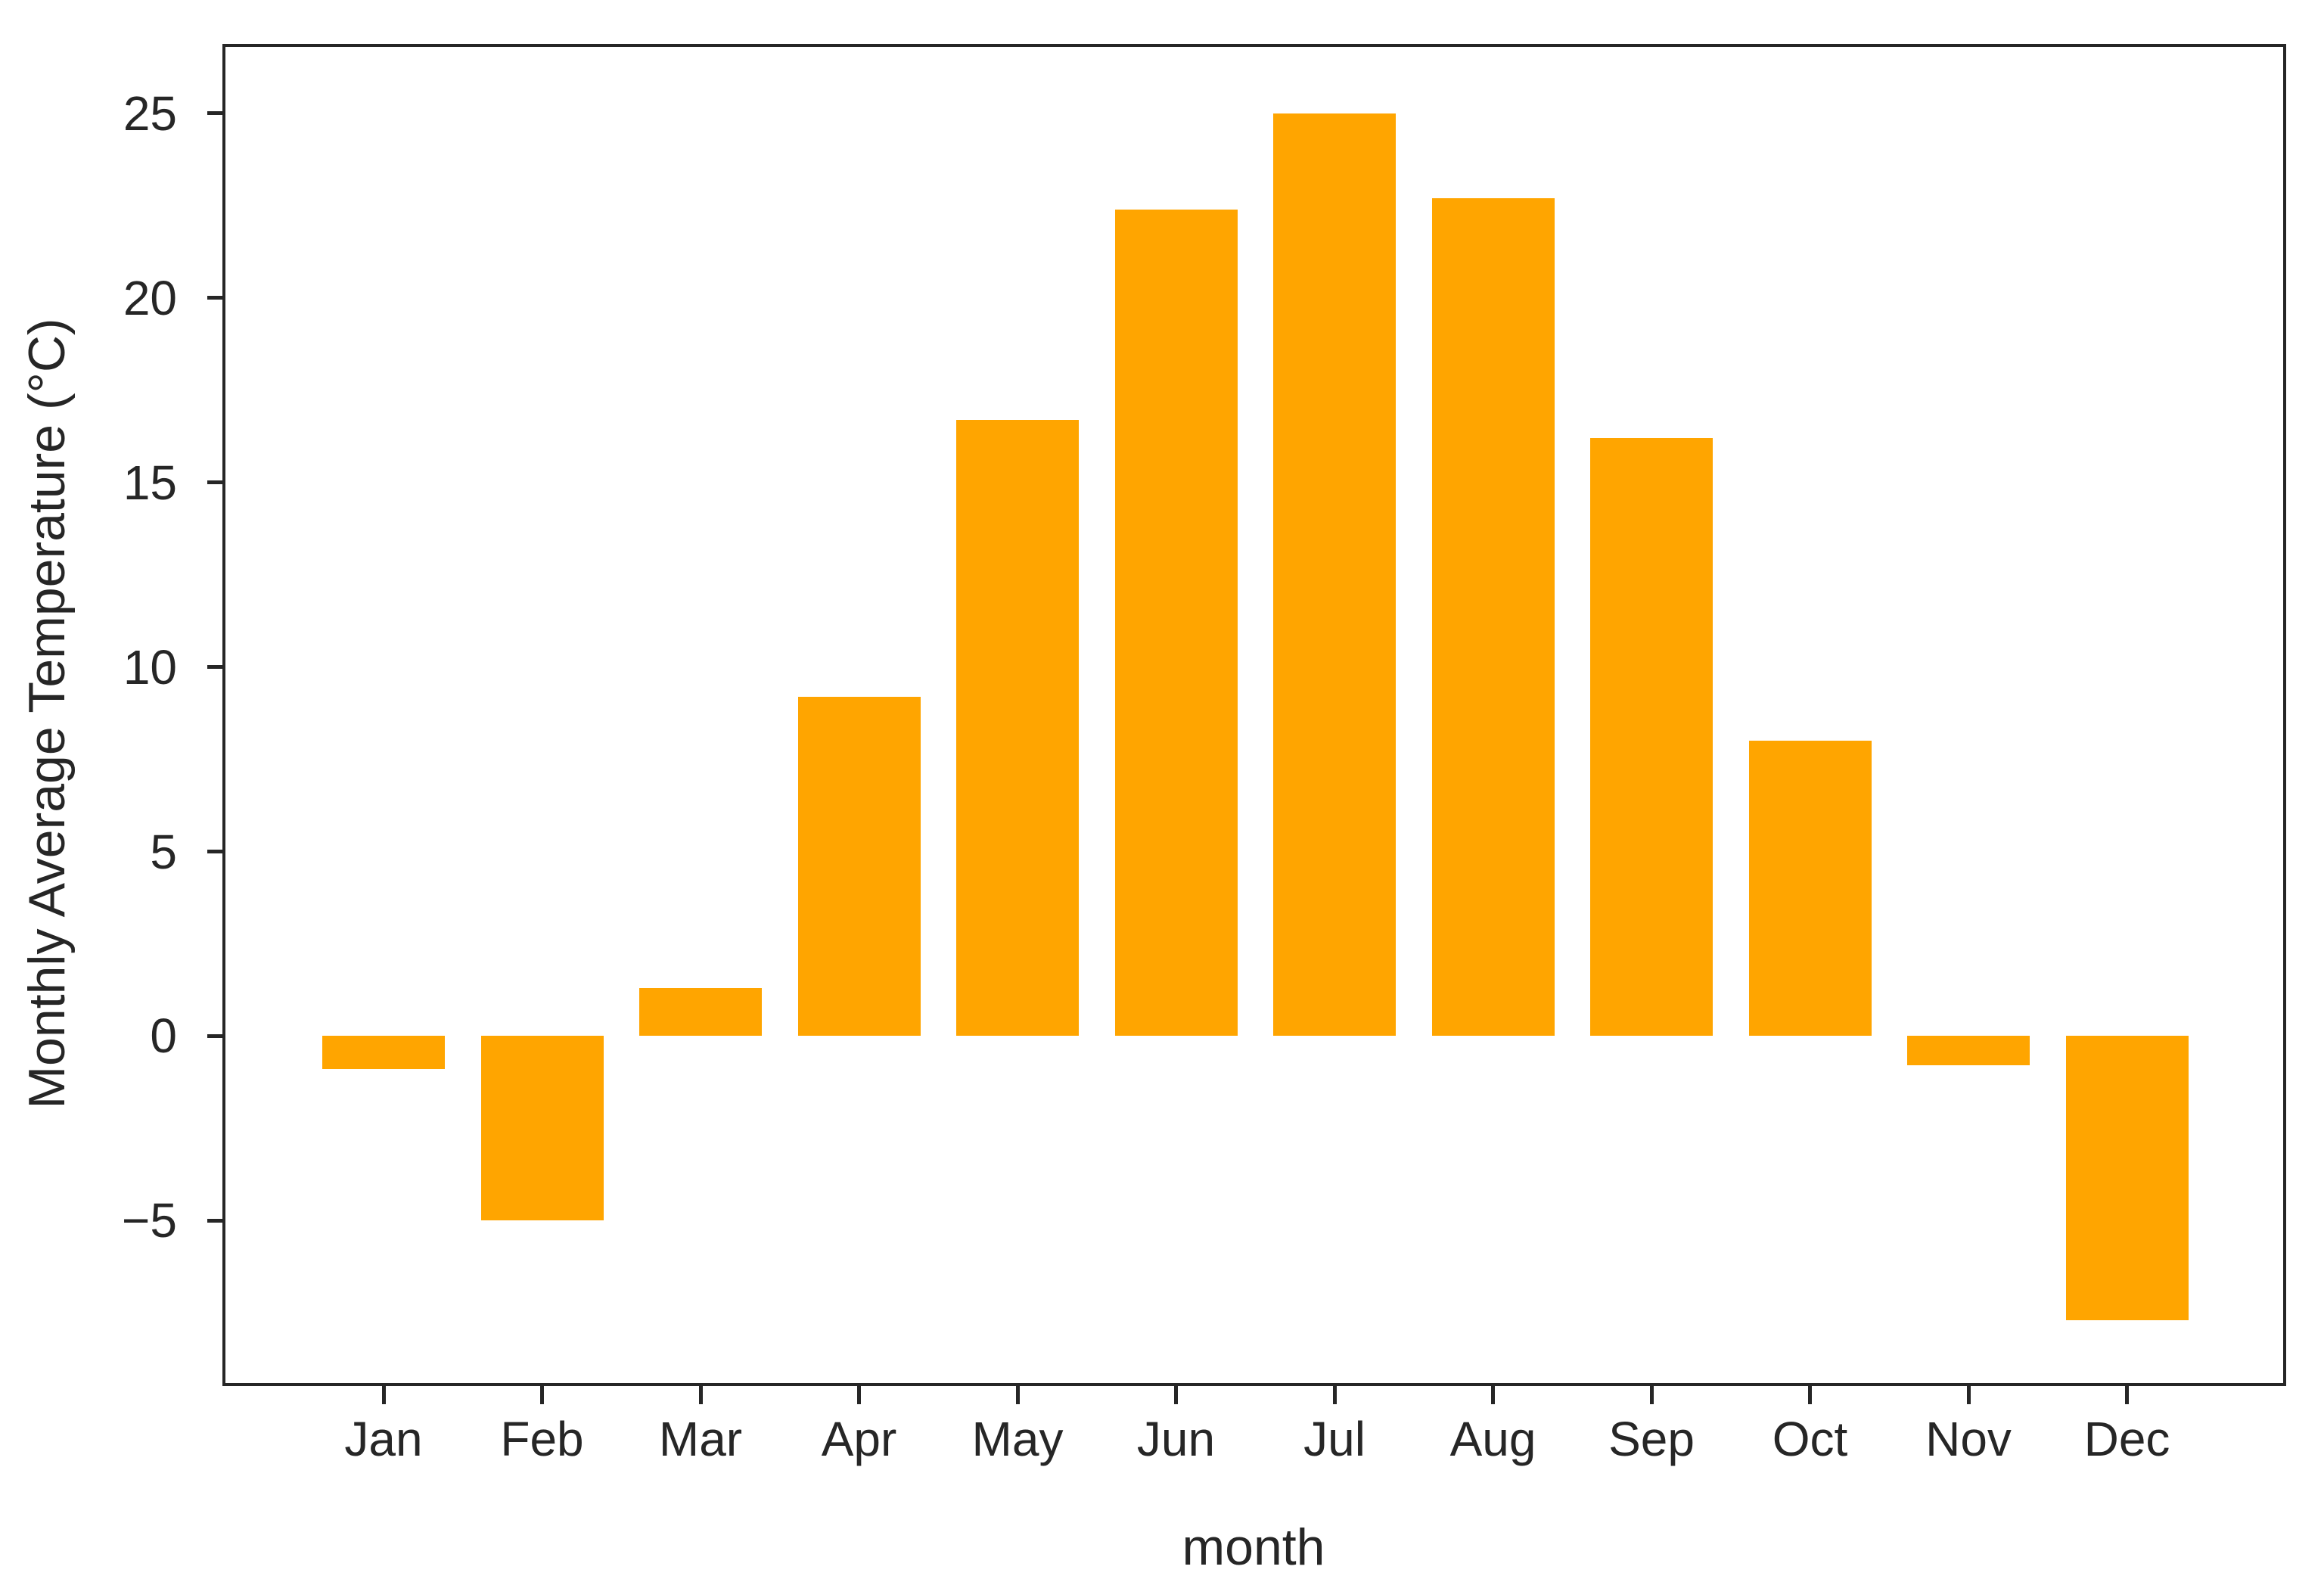 The width and height of the screenshot is (2324, 1582). What do you see at coordinates (150, 297) in the screenshot?
I see `y-tick-label-20: 20` at bounding box center [150, 297].